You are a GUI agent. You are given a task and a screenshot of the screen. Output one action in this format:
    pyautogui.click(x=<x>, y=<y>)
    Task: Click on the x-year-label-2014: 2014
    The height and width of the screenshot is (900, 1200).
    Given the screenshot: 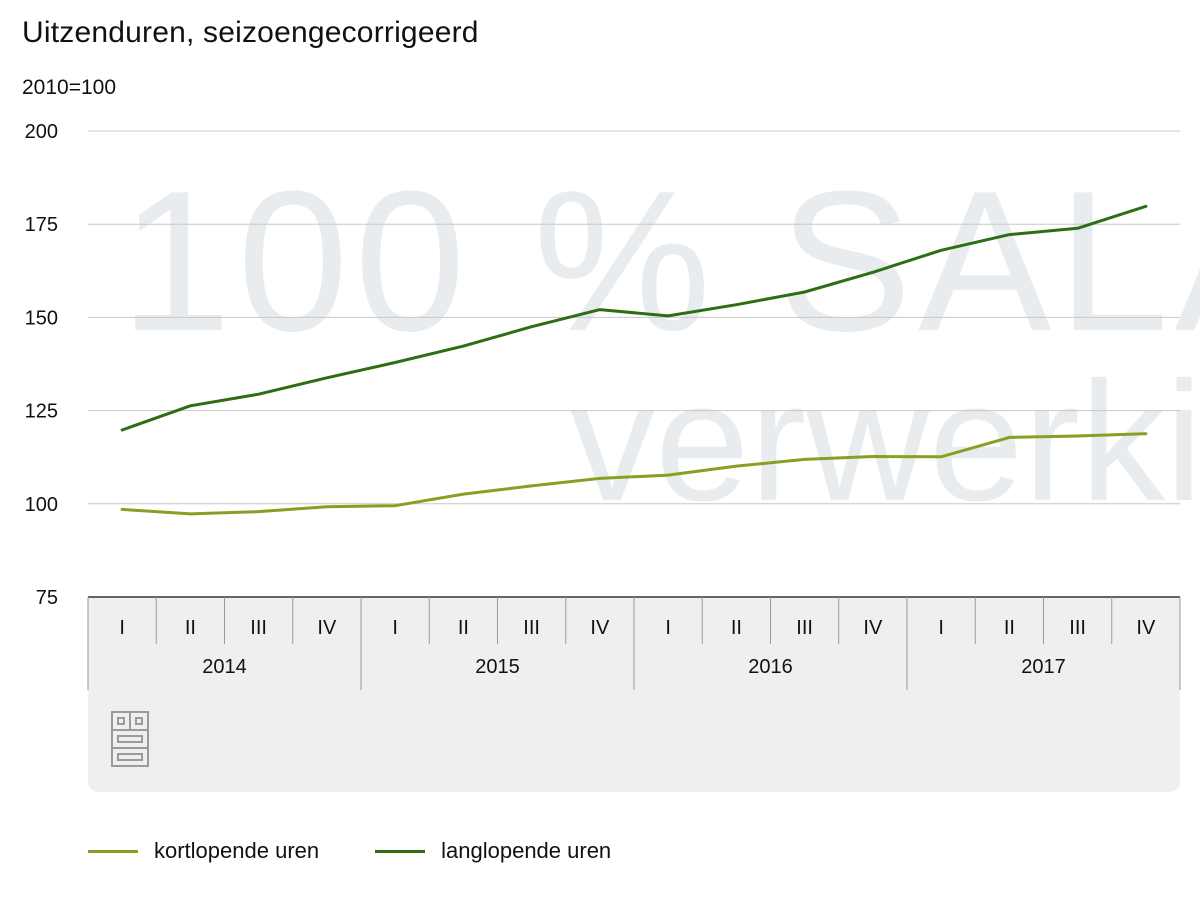 What is the action you would take?
    pyautogui.click(x=224, y=667)
    